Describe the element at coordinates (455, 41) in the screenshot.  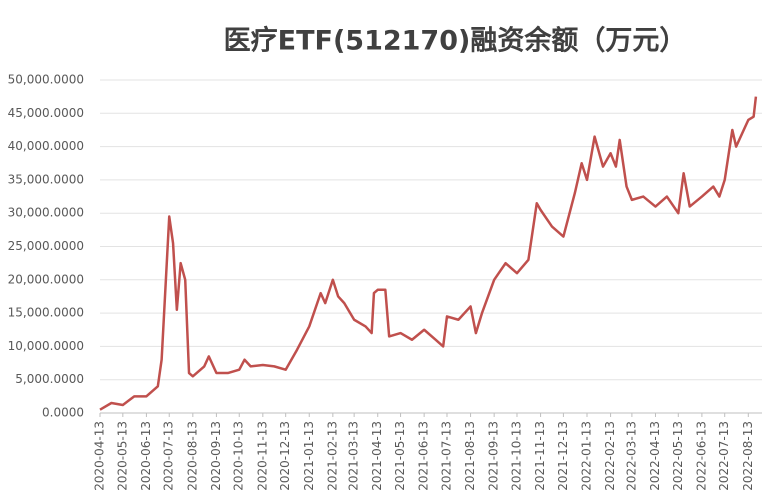
I see `chart-title: 医疗ETF(512170)融资余额（万元）` at that location.